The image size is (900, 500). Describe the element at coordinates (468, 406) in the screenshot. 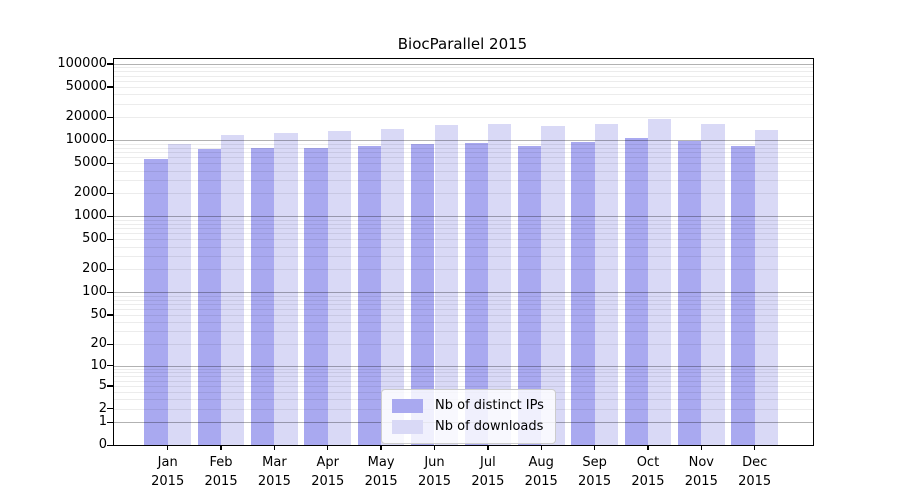

I see `legend-item-distinct-ips: Nb of distinct IPs` at that location.